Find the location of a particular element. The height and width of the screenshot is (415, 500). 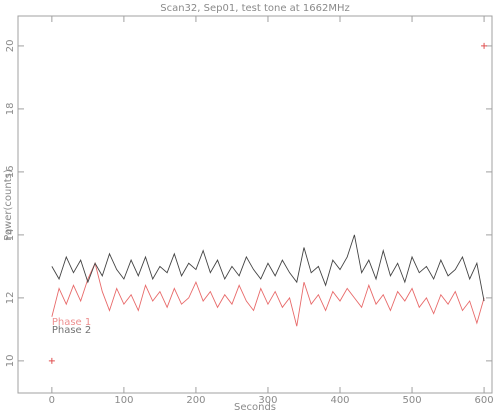

x-tick-label: 400 is located at coordinates (339, 400).